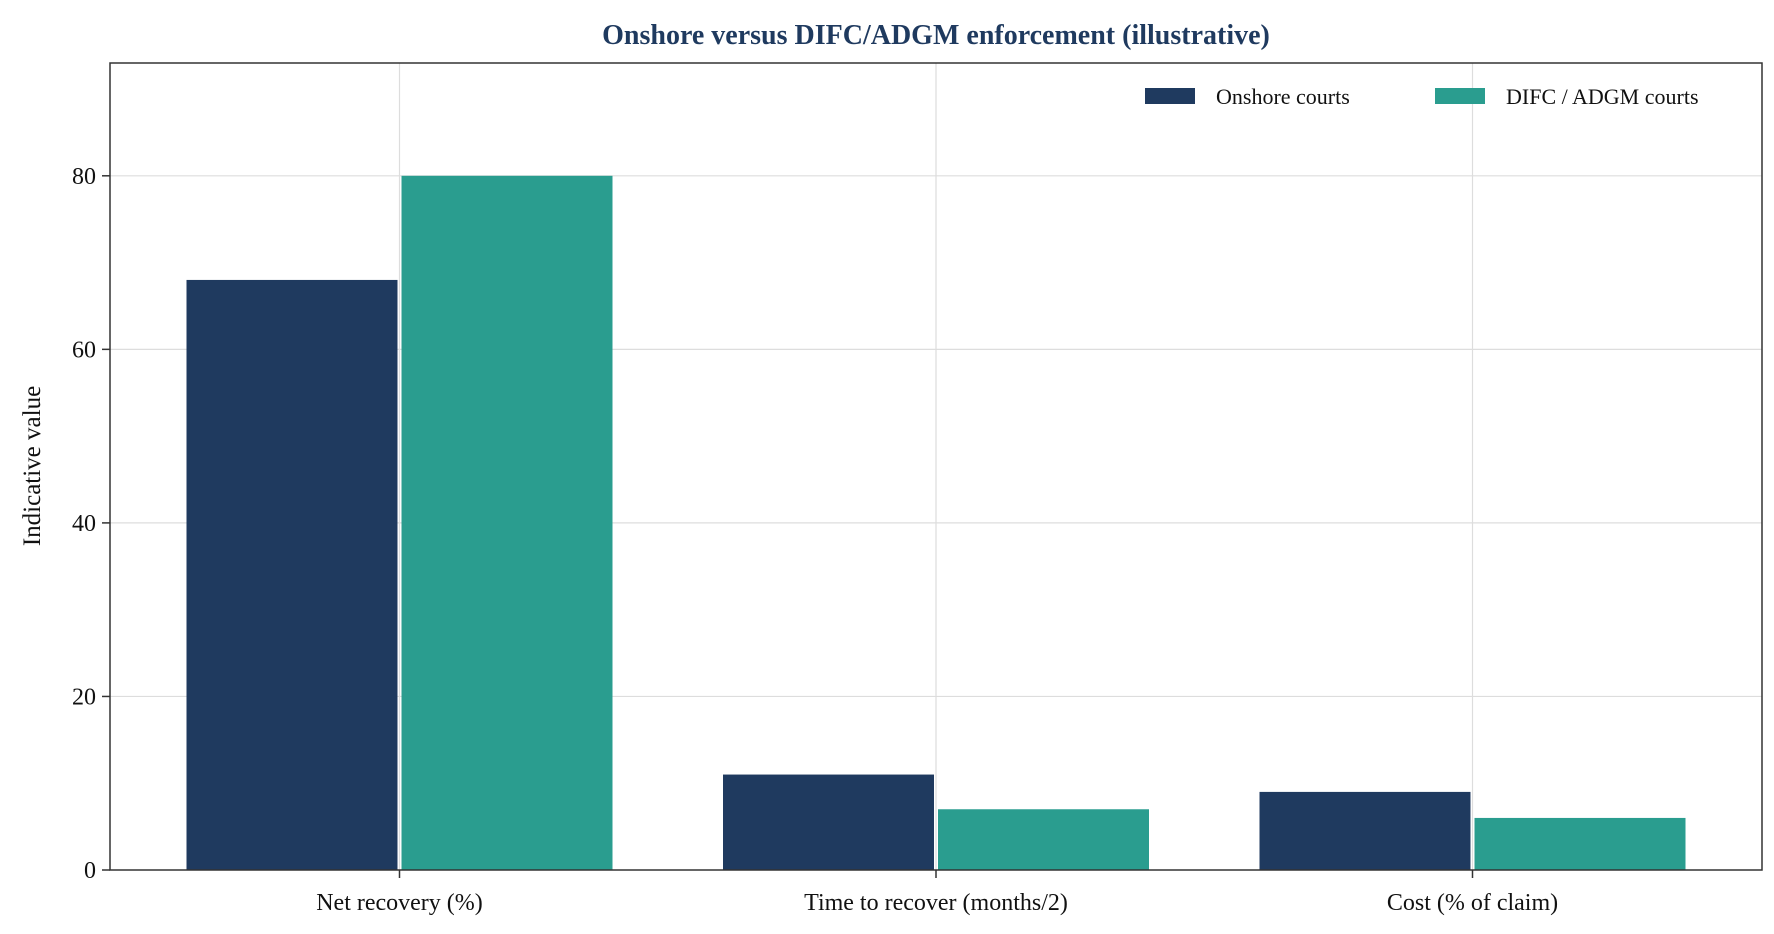  What do you see at coordinates (84, 524) in the screenshot?
I see `y-tick-label: 40` at bounding box center [84, 524].